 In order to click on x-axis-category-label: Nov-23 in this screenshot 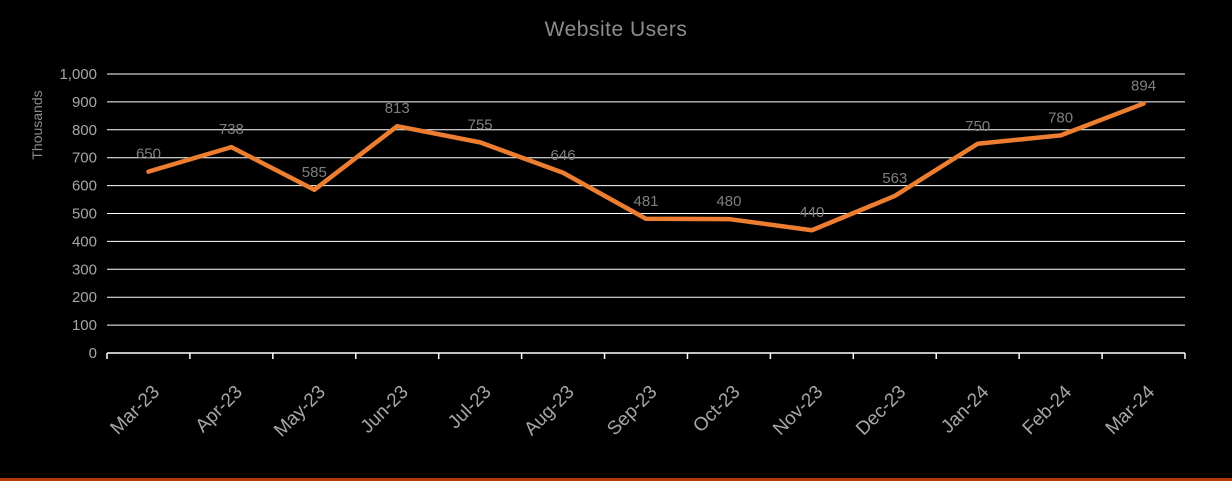, I will do `click(798, 411)`.